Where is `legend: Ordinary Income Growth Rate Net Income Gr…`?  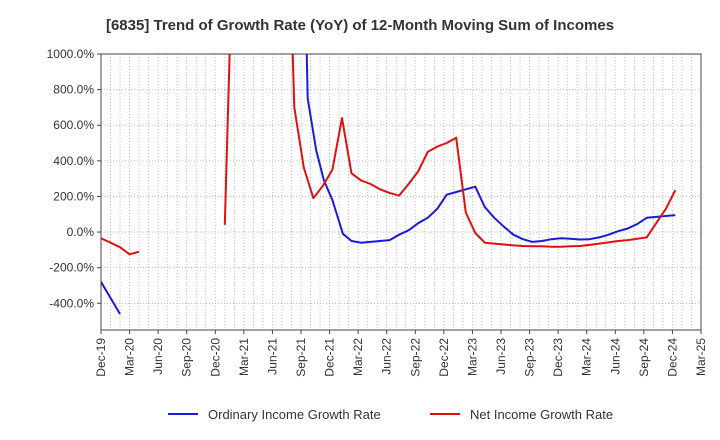 legend: Ordinary Income Growth Rate Net Income Gr… is located at coordinates (390, 414).